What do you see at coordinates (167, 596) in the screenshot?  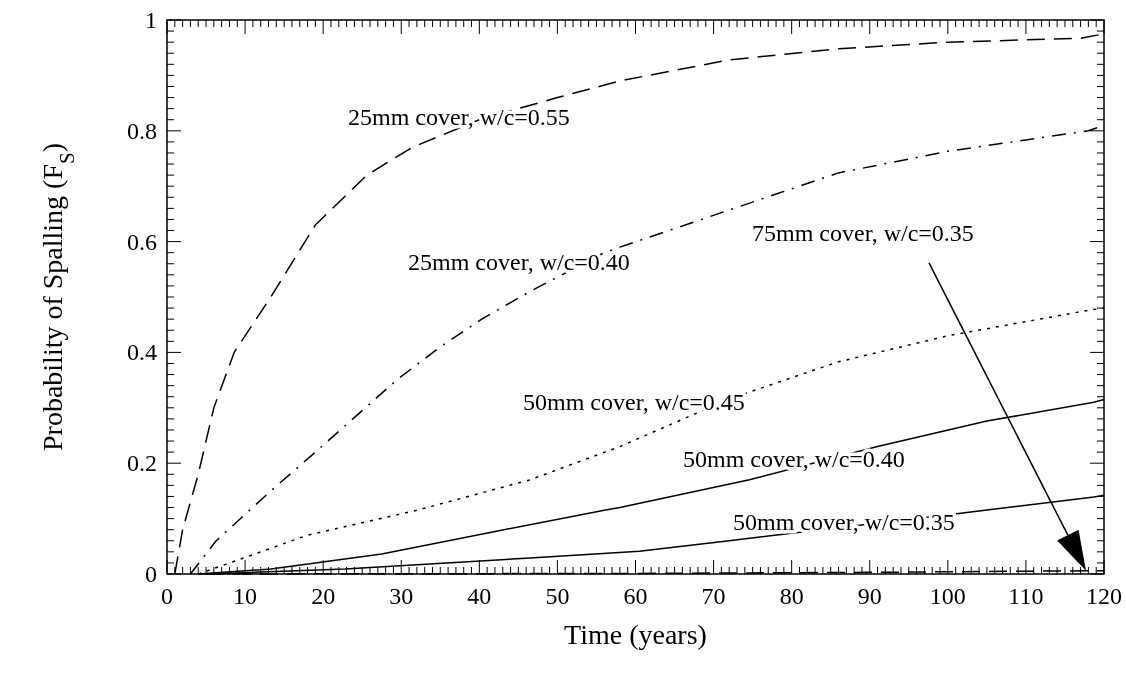 I see `x-tick-label: 0` at bounding box center [167, 596].